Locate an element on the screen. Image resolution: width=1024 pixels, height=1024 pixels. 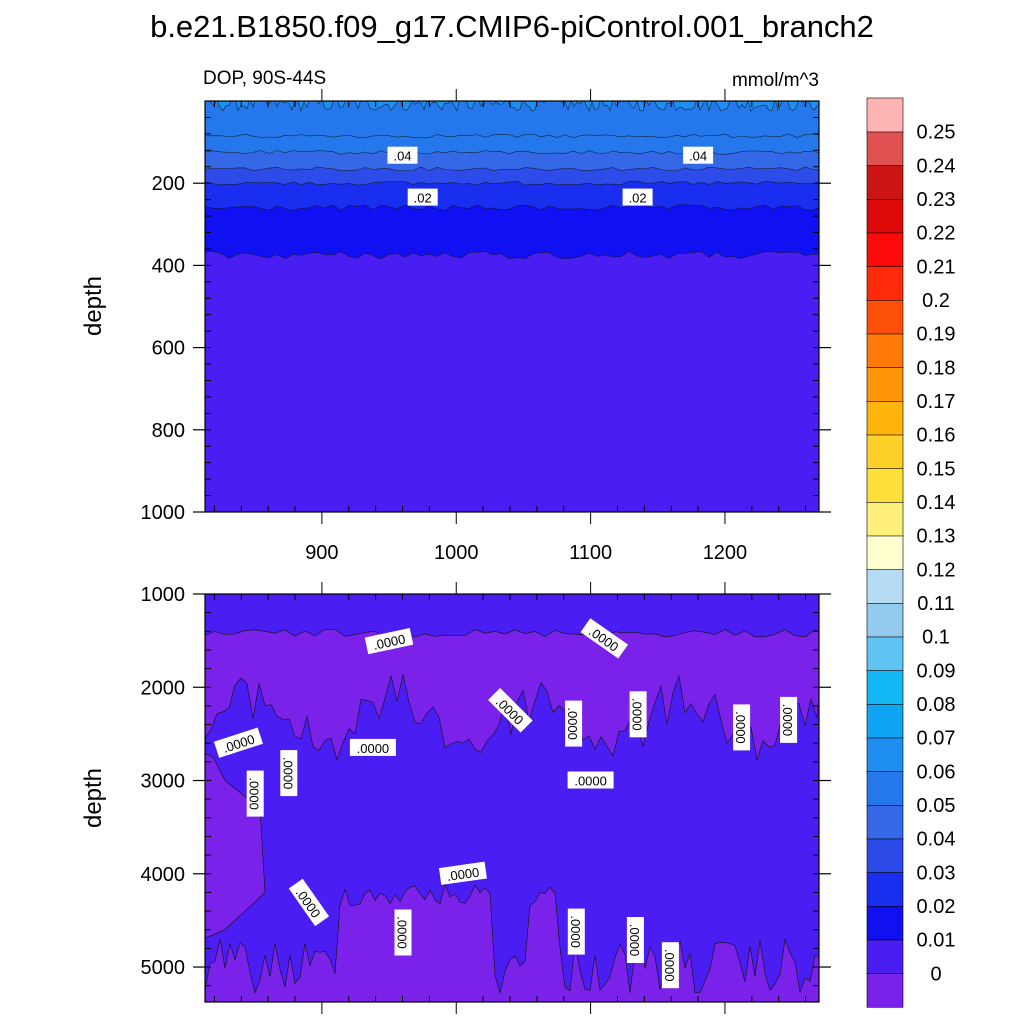
top-panel-units-label: mmol/m^3 is located at coordinates (775, 80).